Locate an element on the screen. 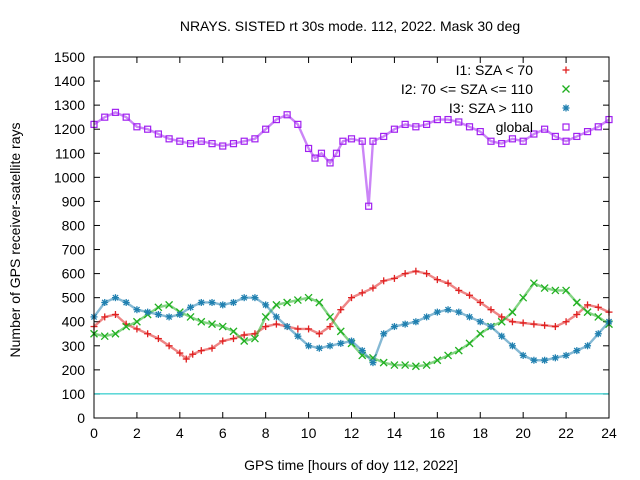 The height and width of the screenshot is (480, 640). y-tick-label: 700 is located at coordinates (74, 250).